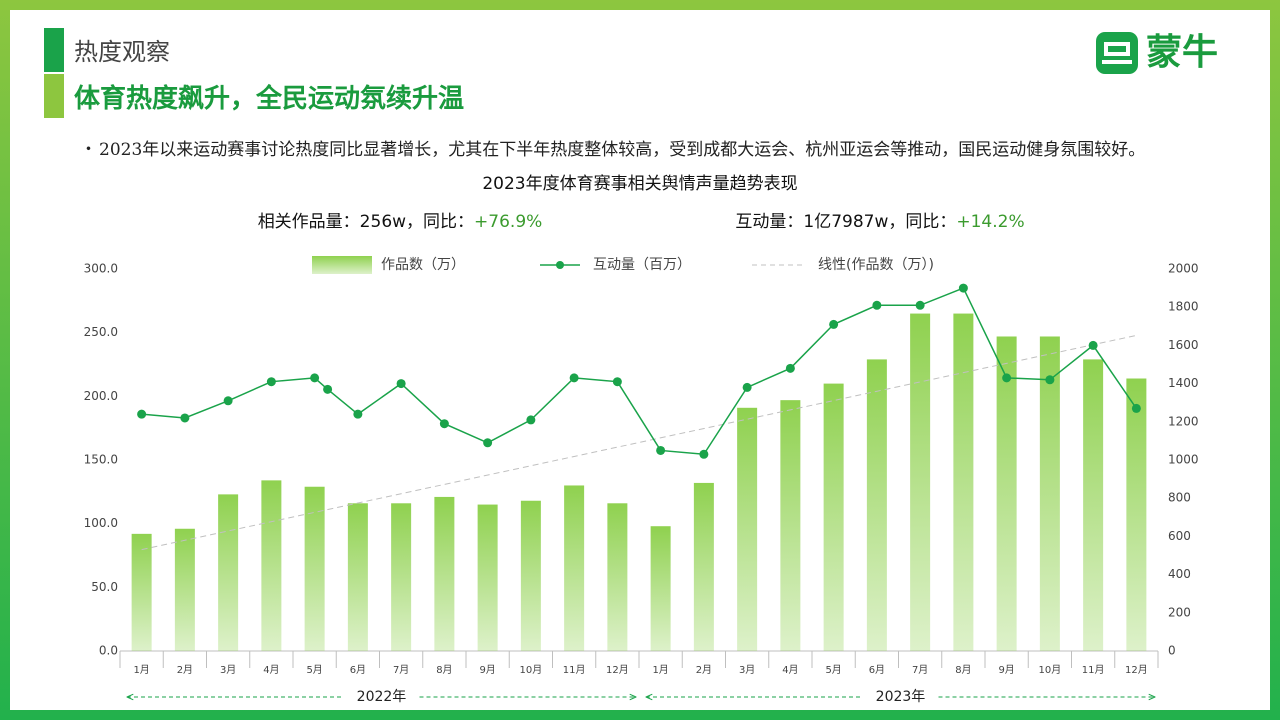 This screenshot has height=720, width=1280. Describe the element at coordinates (639, 183) in the screenshot. I see `chart-title: 2023年度体育赛事相关舆情声量趋势表现` at that location.